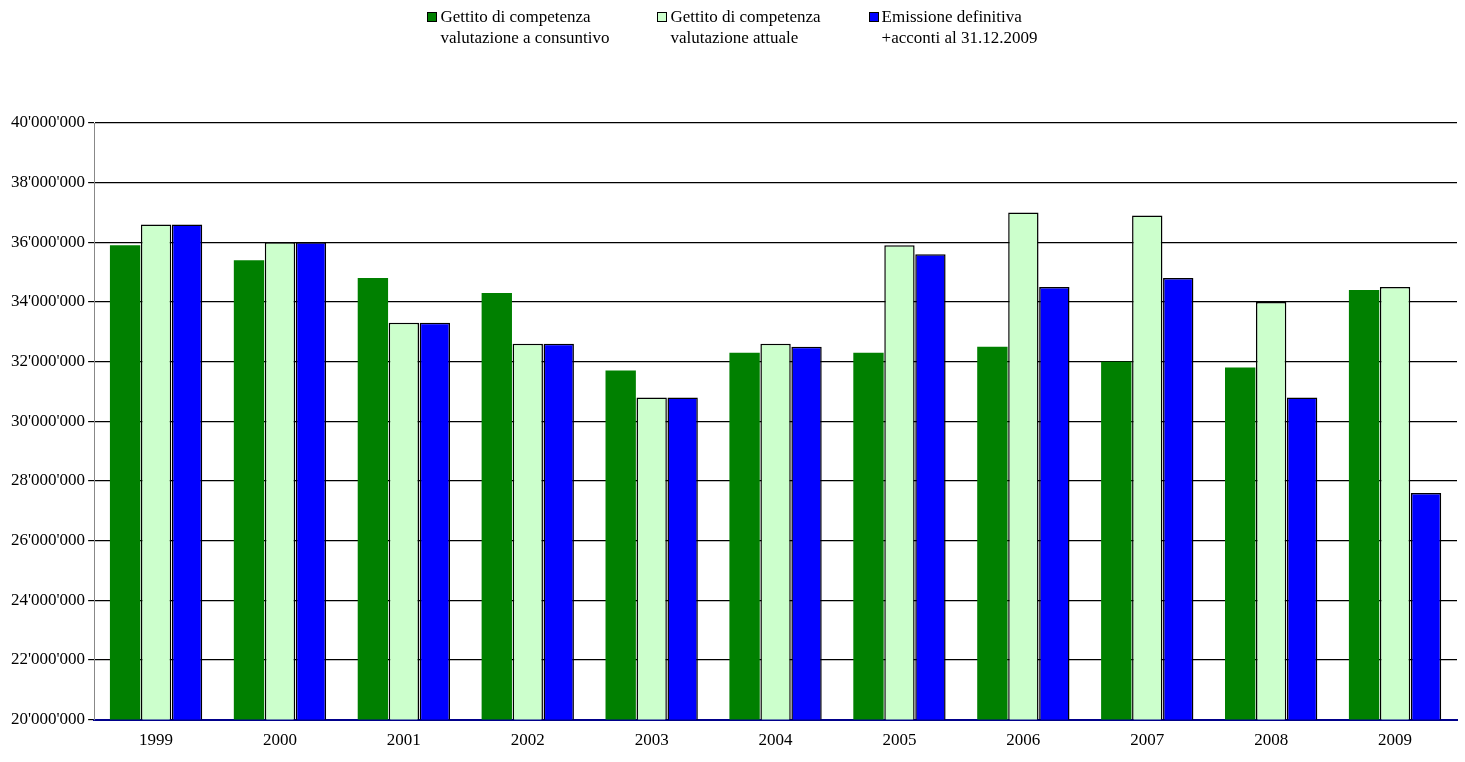  What do you see at coordinates (48, 420) in the screenshot?
I see `y-tick-label: 30'000'000` at bounding box center [48, 420].